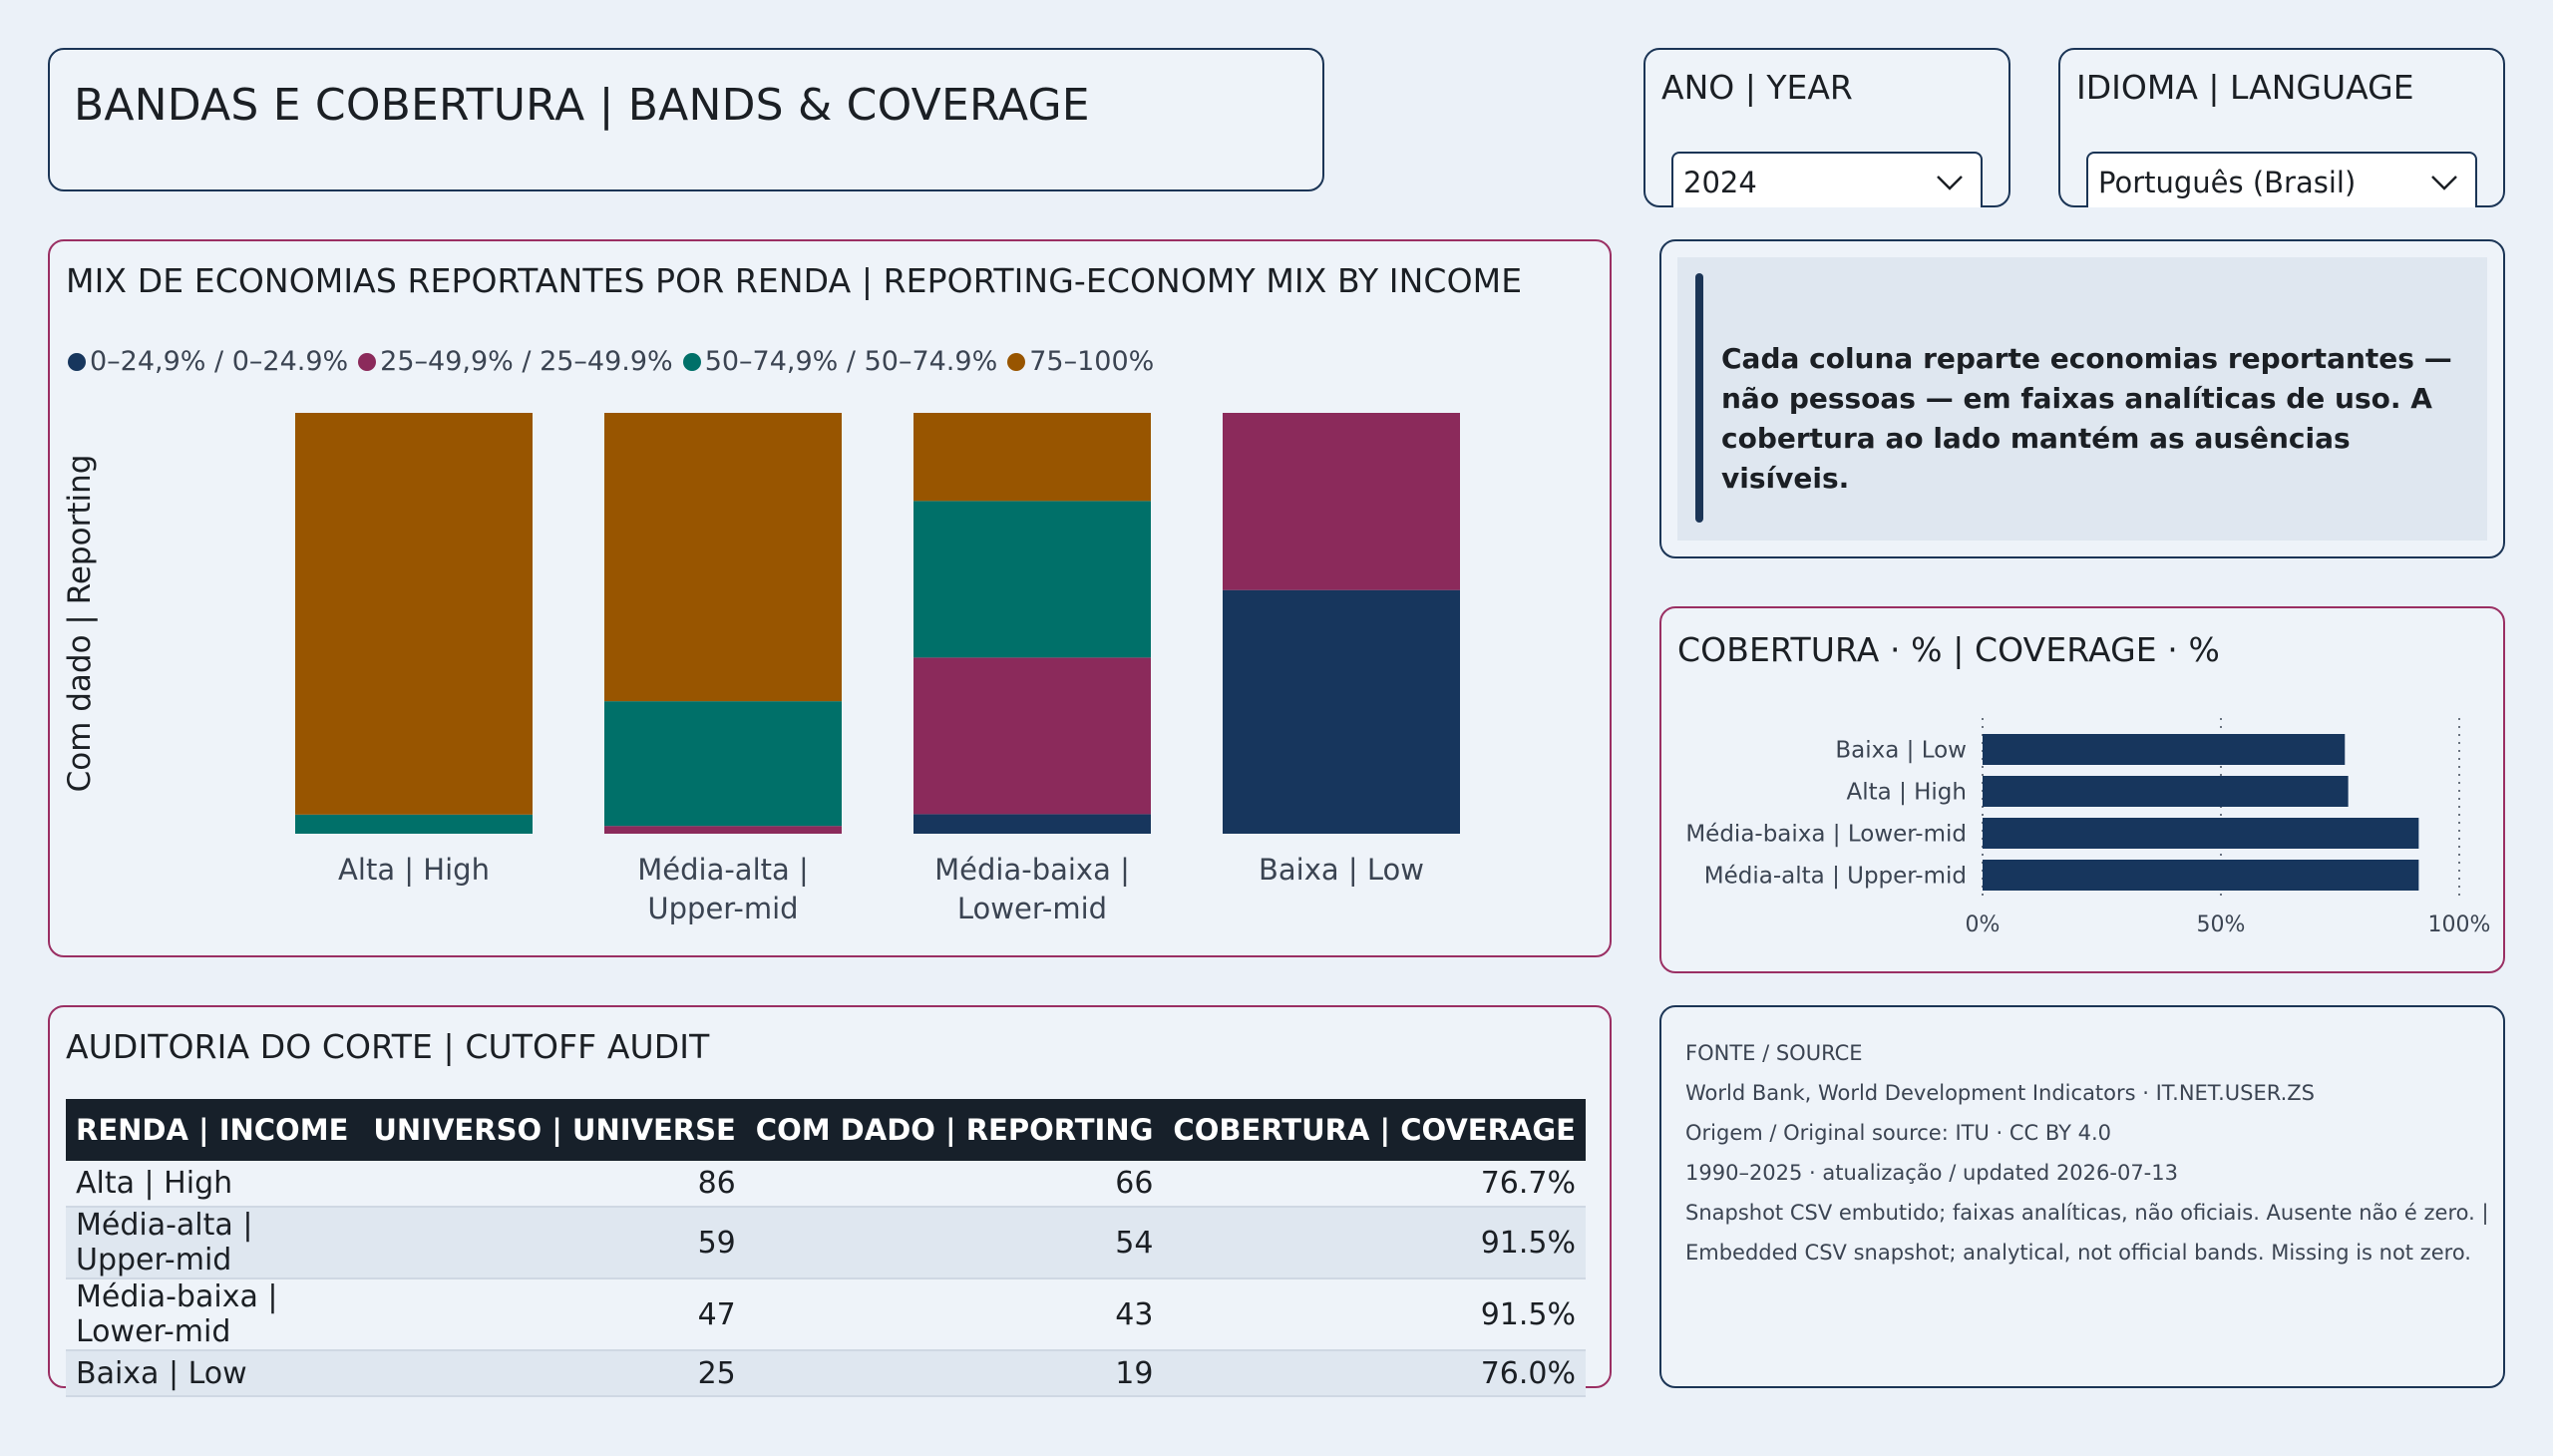 The width and height of the screenshot is (2553, 1456). What do you see at coordinates (1720, 182) in the screenshot?
I see `year-dropdown-value: 2024` at bounding box center [1720, 182].